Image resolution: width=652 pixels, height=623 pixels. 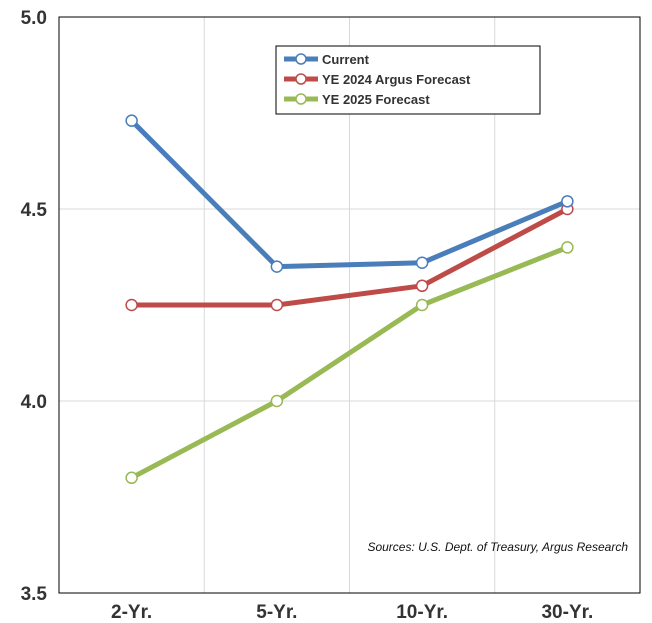 What do you see at coordinates (131, 612) in the screenshot?
I see `x-tick-label: 2-Yr.` at bounding box center [131, 612].